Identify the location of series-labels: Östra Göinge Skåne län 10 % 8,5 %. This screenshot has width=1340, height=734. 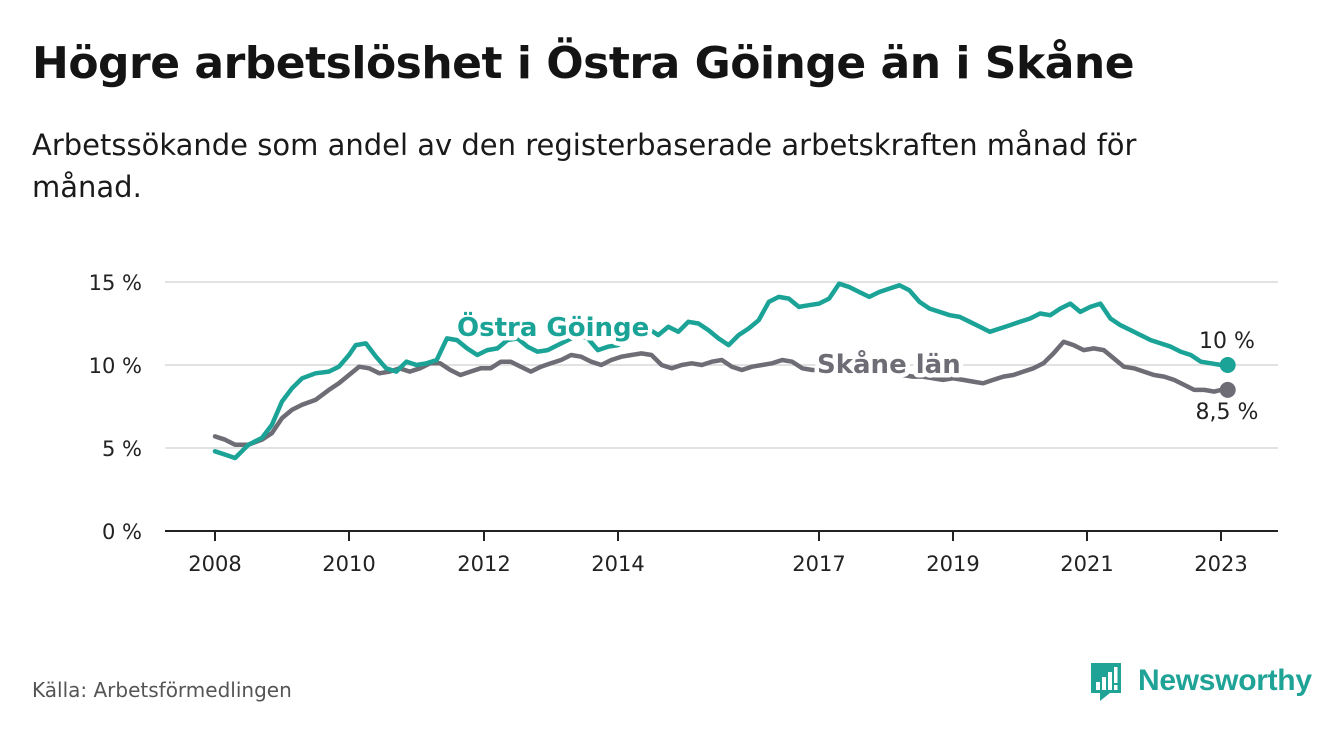
(856, 366).